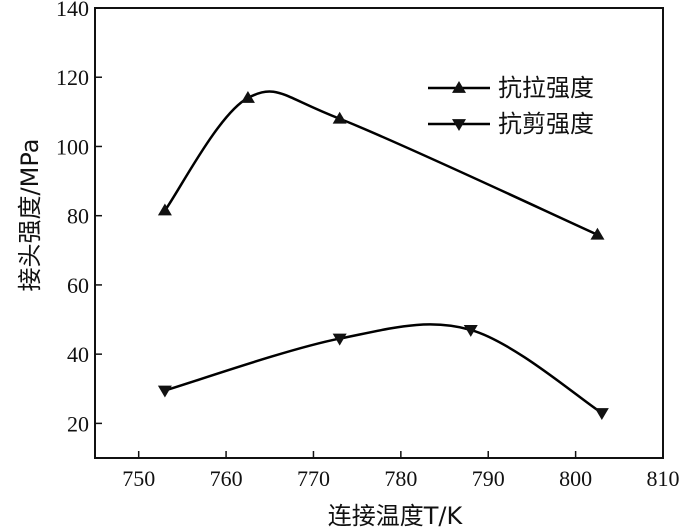 This screenshot has width=695, height=531. What do you see at coordinates (72, 10) in the screenshot?
I see `y-tick-label: 140` at bounding box center [72, 10].